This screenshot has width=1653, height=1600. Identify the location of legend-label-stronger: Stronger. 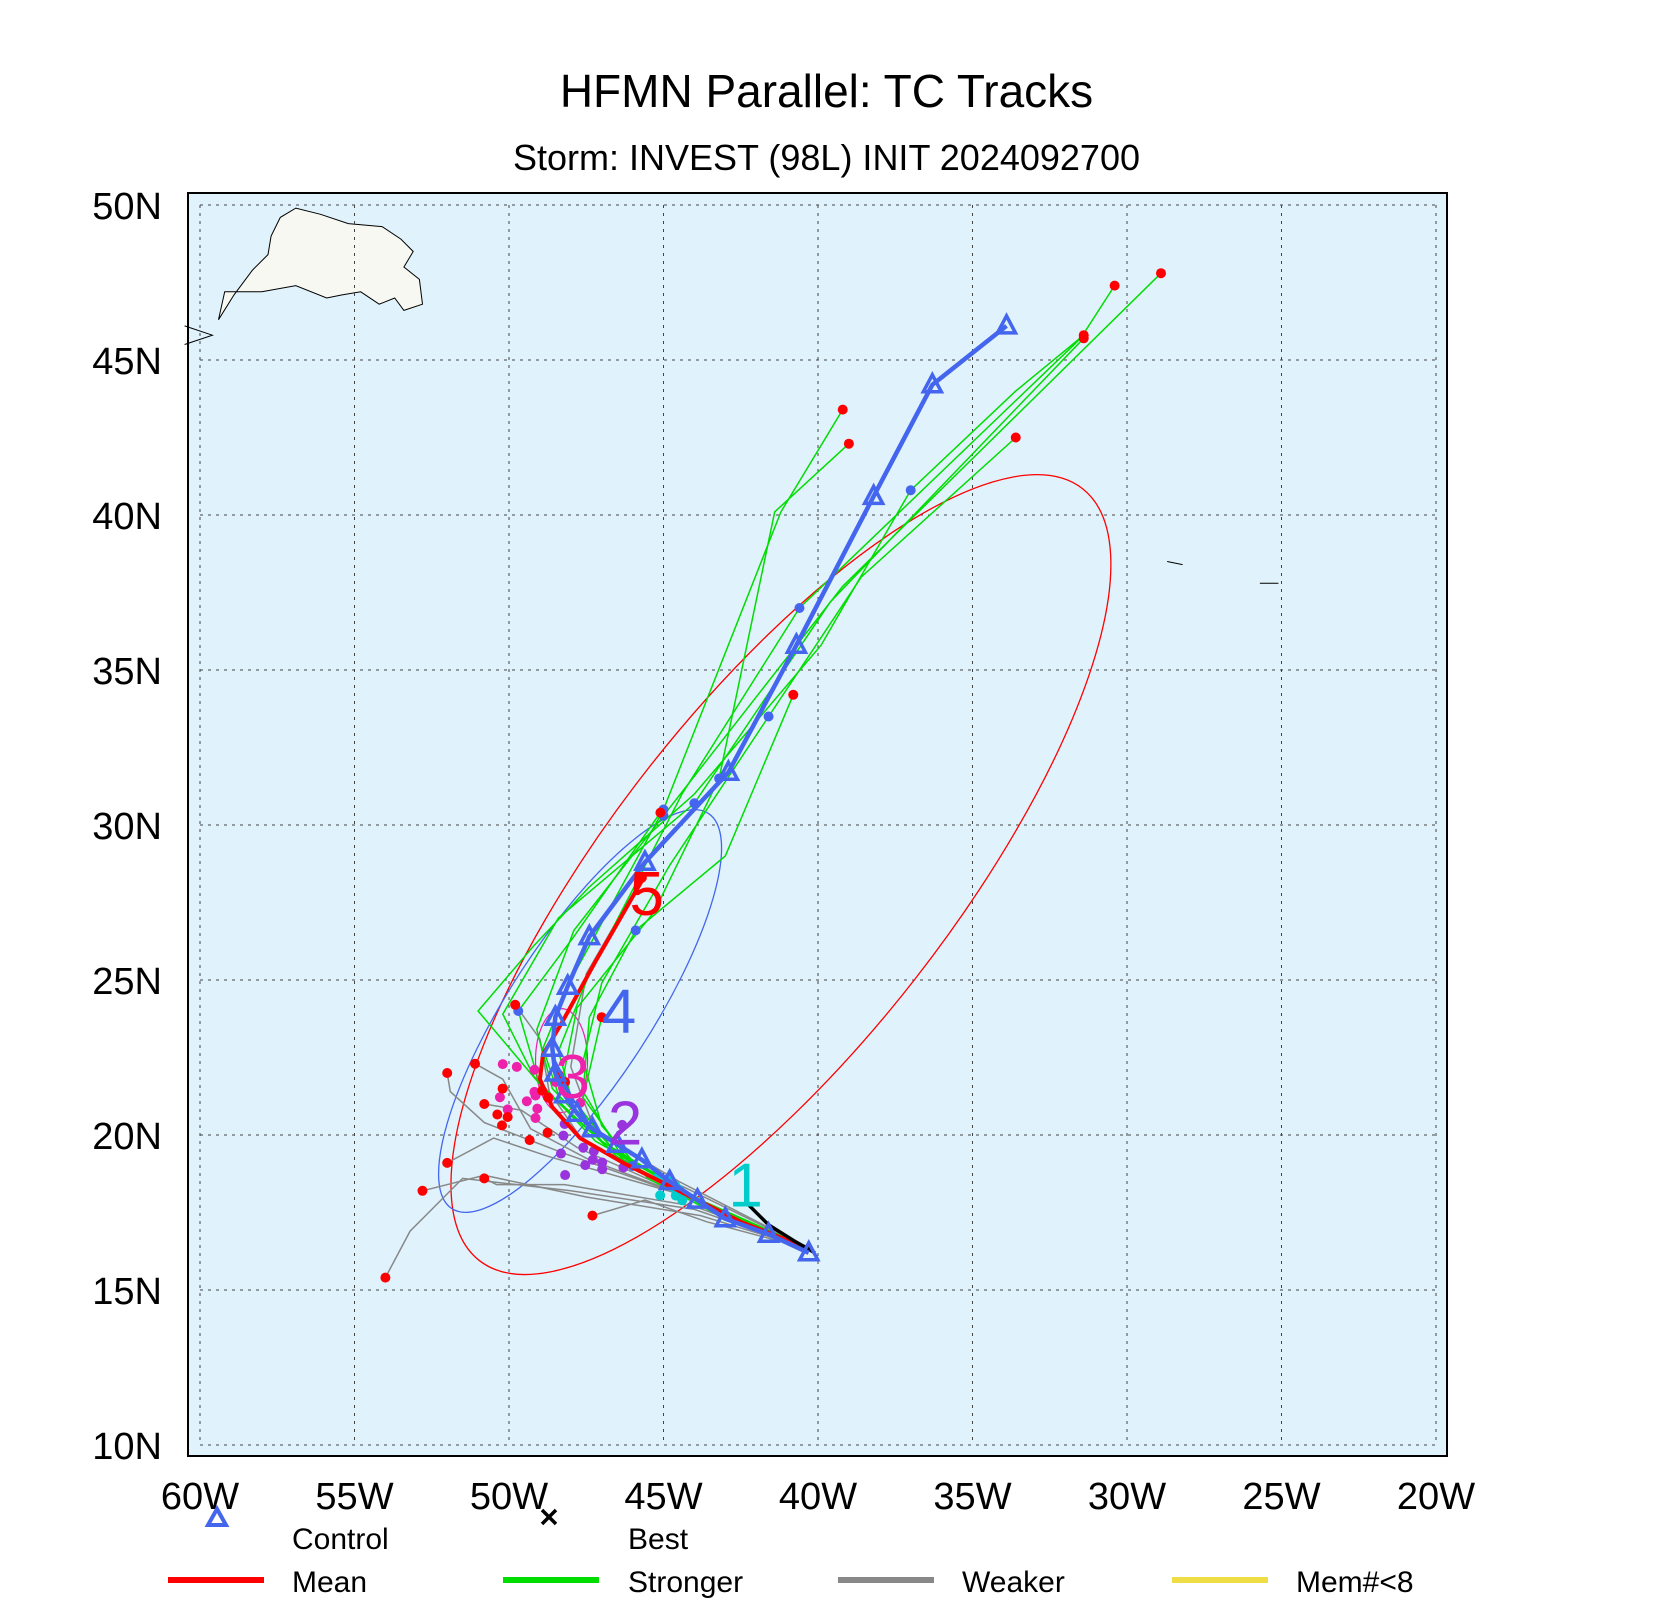
(686, 1582).